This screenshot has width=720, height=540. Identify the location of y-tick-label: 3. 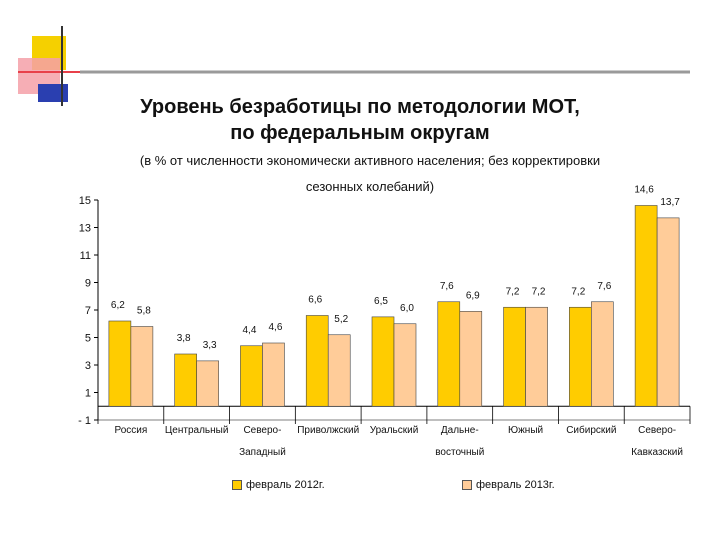
(88, 366).